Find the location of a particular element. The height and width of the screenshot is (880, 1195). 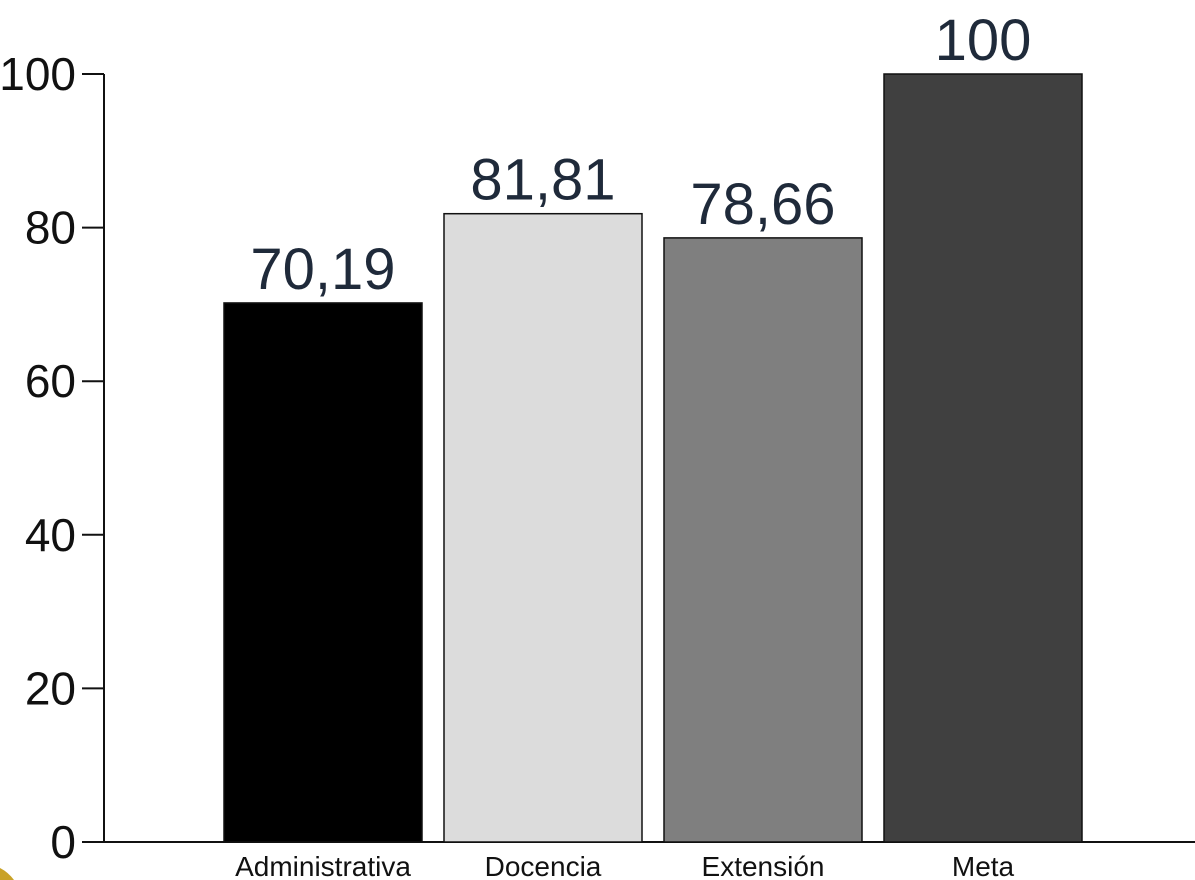

bar-extension is located at coordinates (763, 540).